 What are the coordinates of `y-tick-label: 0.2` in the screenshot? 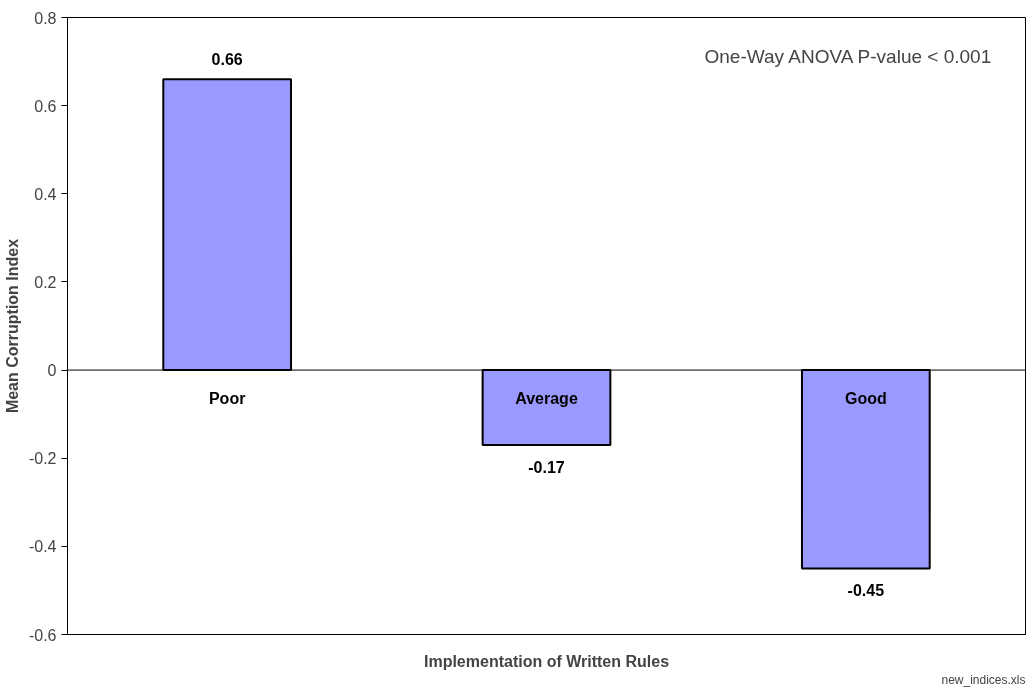 It's located at (45, 282).